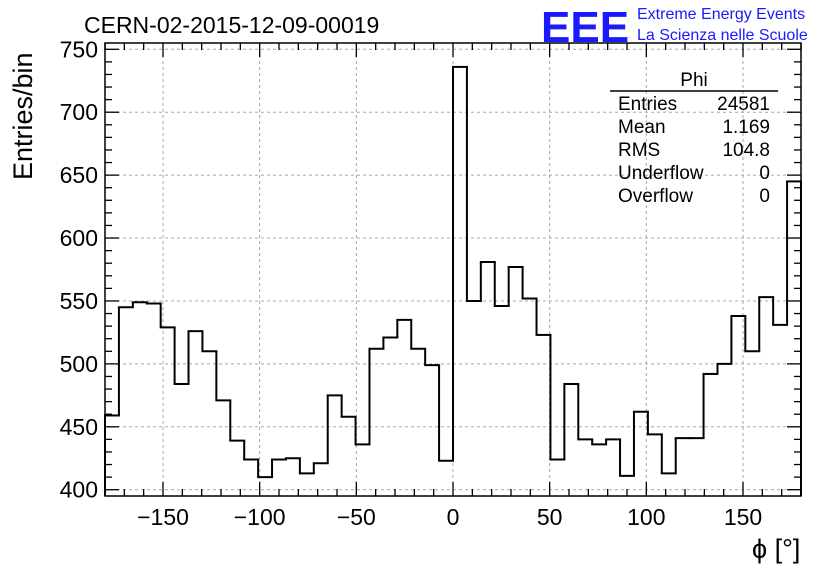  I want to click on run-title: CERN-02-2015-12-09-00019, so click(231, 25).